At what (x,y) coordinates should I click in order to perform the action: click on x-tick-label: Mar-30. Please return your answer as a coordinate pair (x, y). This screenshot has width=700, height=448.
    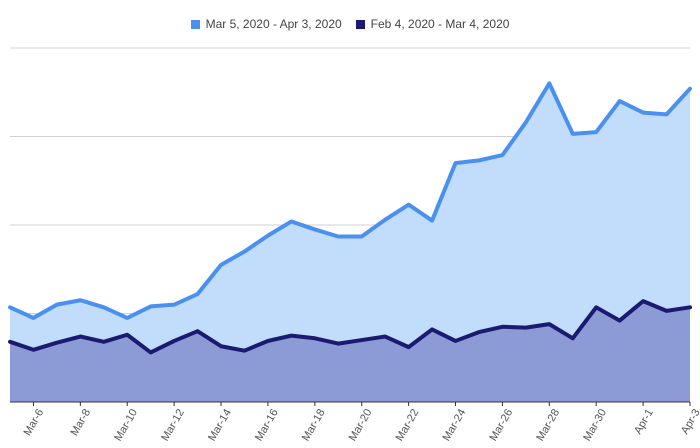
    Looking at the image, I should click on (595, 425).